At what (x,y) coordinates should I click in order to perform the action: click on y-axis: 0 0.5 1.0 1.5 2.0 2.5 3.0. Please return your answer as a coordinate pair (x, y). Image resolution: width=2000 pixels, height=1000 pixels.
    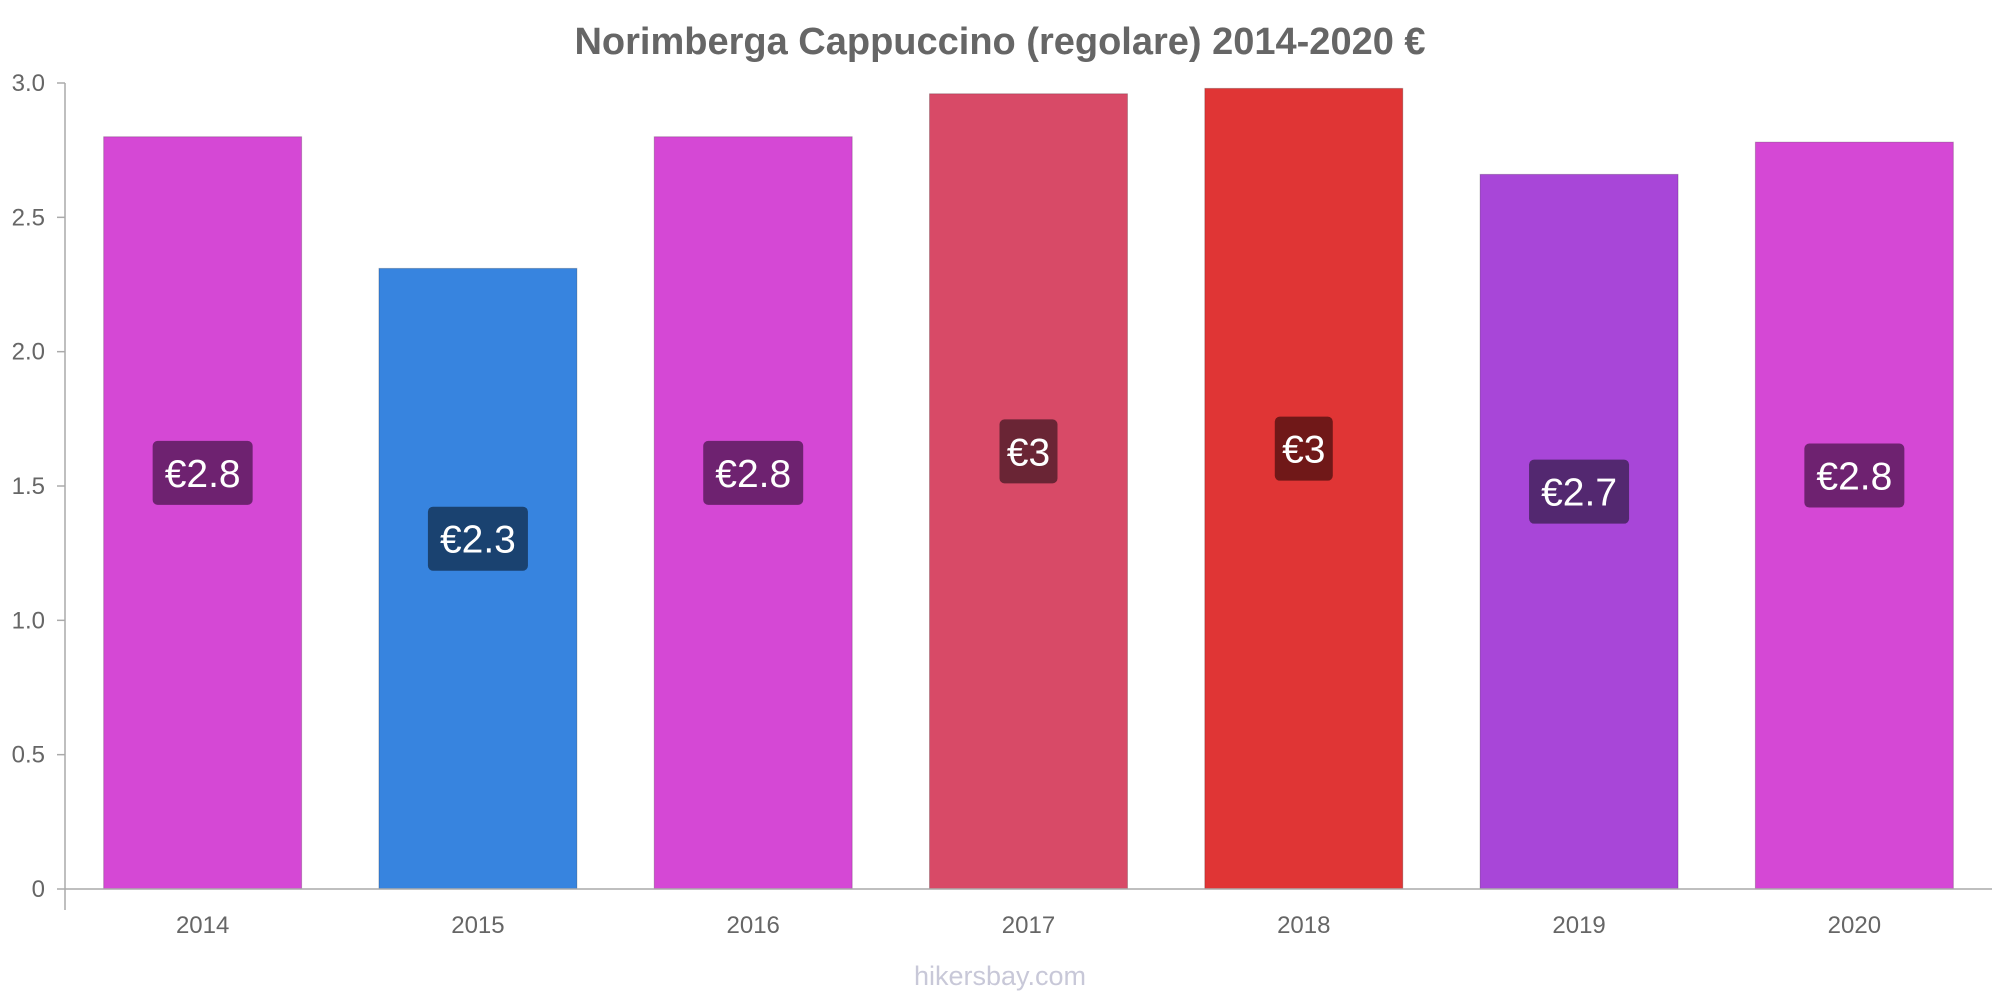
    Looking at the image, I should click on (39, 490).